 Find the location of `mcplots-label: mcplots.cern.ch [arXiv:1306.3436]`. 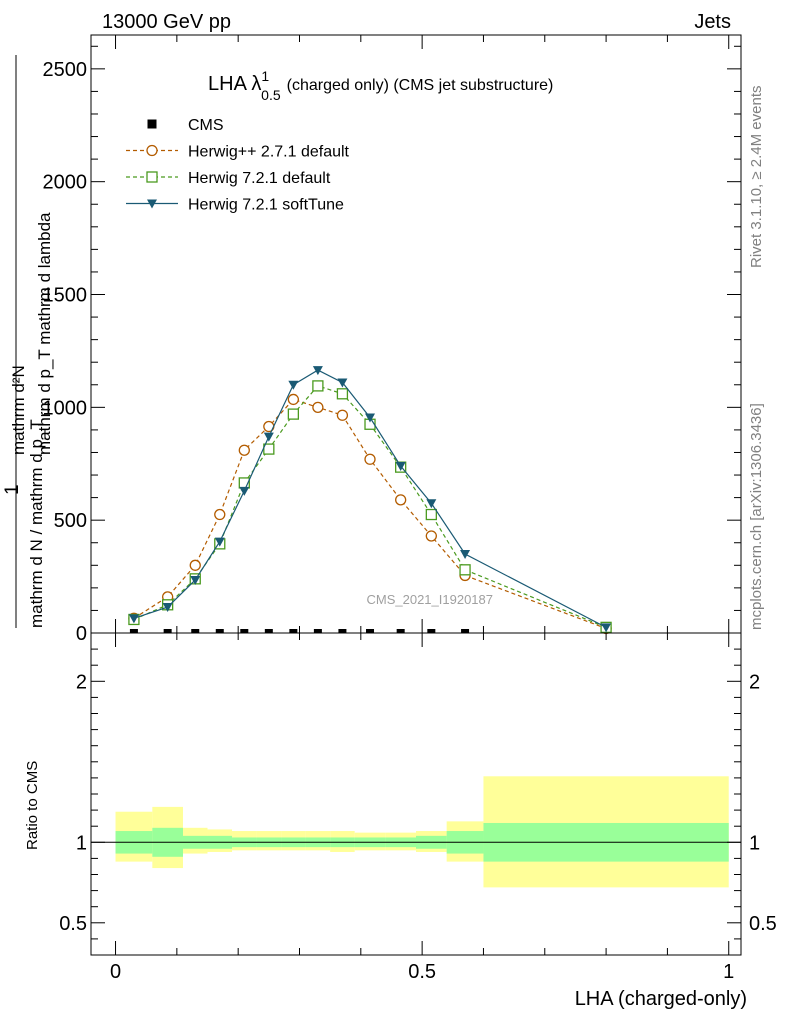

mcplots-label: mcplots.cern.ch [arXiv:1306.3436] is located at coordinates (756, 516).